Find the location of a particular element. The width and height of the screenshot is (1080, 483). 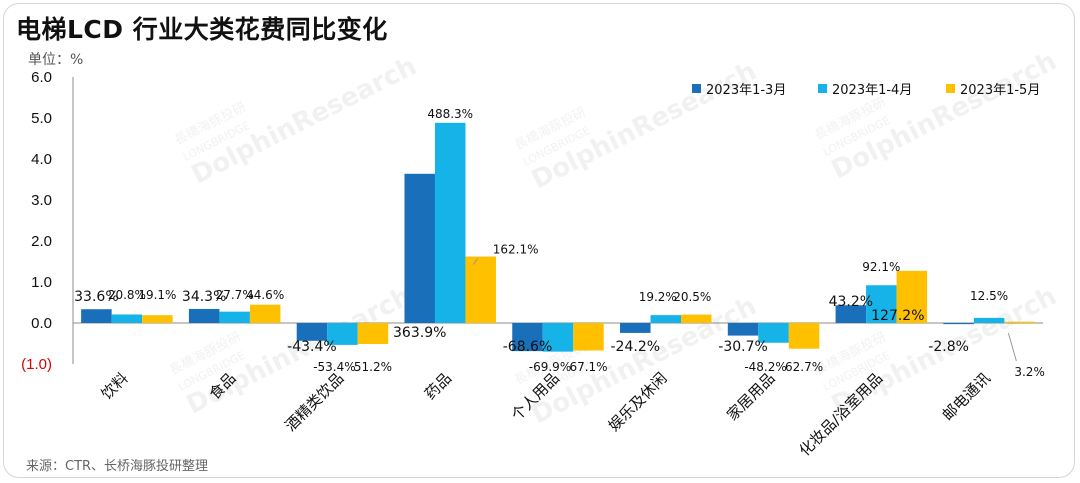

data-label-series-2: -53.4% is located at coordinates (334, 367).